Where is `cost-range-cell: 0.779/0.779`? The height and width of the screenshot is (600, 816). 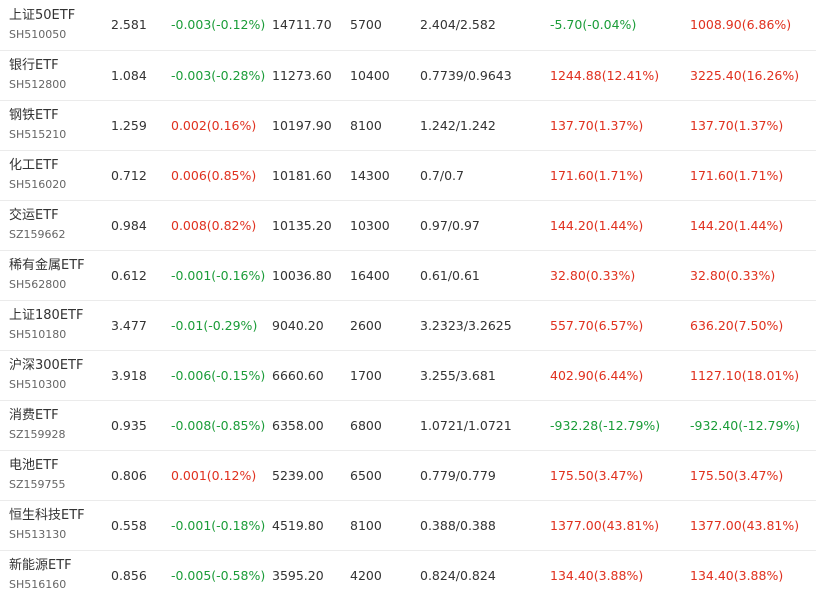 cost-range-cell: 0.779/0.779 is located at coordinates (485, 475).